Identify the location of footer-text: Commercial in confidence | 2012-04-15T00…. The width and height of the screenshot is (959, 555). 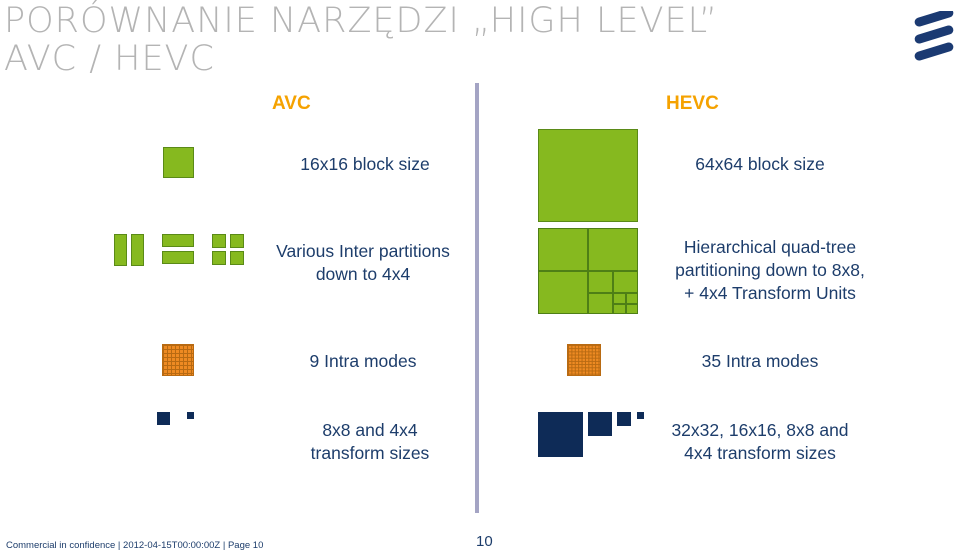
(135, 545).